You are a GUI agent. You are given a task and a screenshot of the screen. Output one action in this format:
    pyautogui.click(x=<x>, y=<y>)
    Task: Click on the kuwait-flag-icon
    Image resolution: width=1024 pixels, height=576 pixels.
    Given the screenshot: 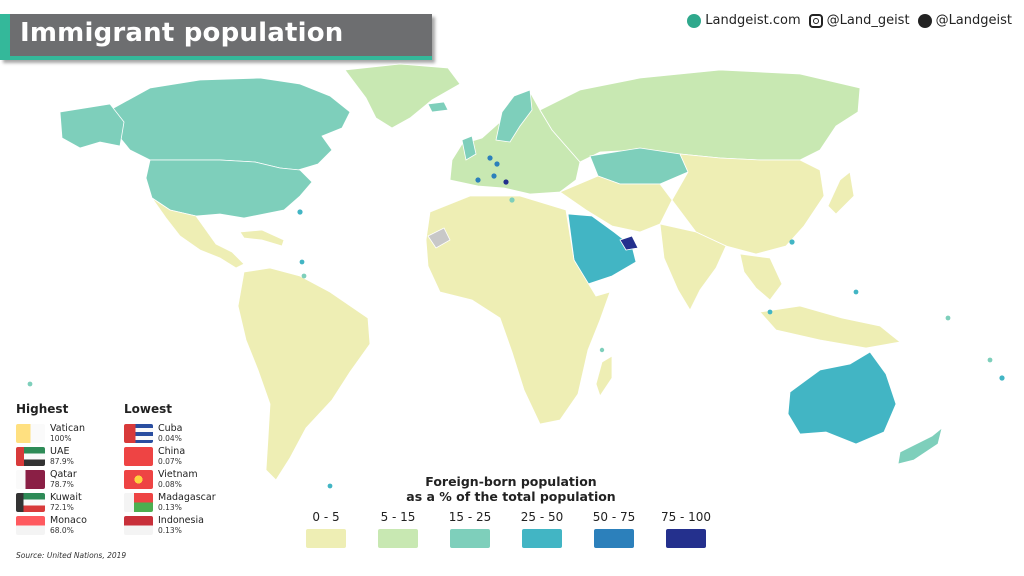 What is the action you would take?
    pyautogui.click(x=30, y=502)
    